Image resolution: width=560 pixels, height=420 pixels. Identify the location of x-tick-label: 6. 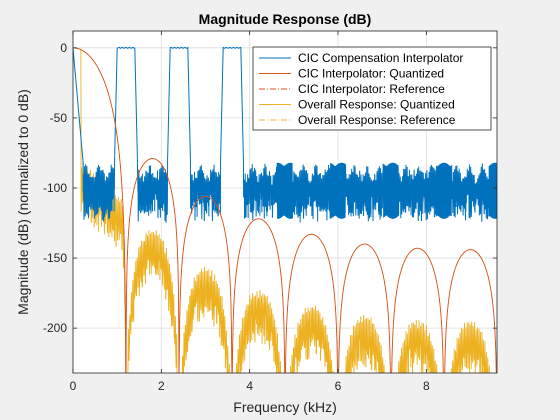
(338, 386).